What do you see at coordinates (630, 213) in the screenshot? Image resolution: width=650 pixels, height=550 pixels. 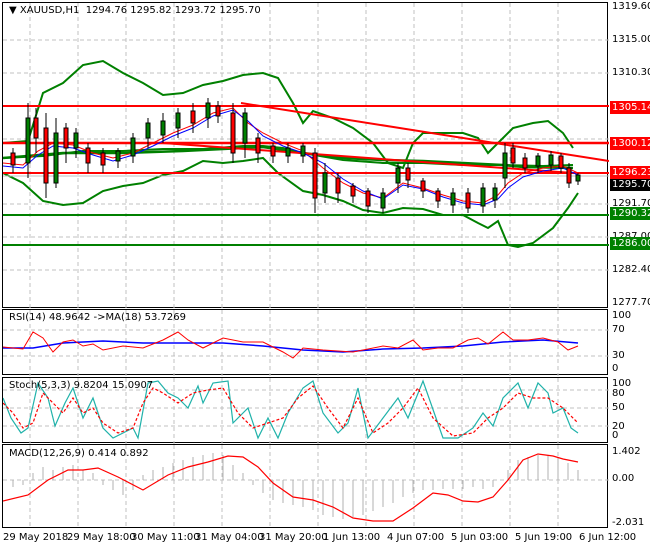 I see `level-tag-1290: 1290.32` at bounding box center [630, 213].